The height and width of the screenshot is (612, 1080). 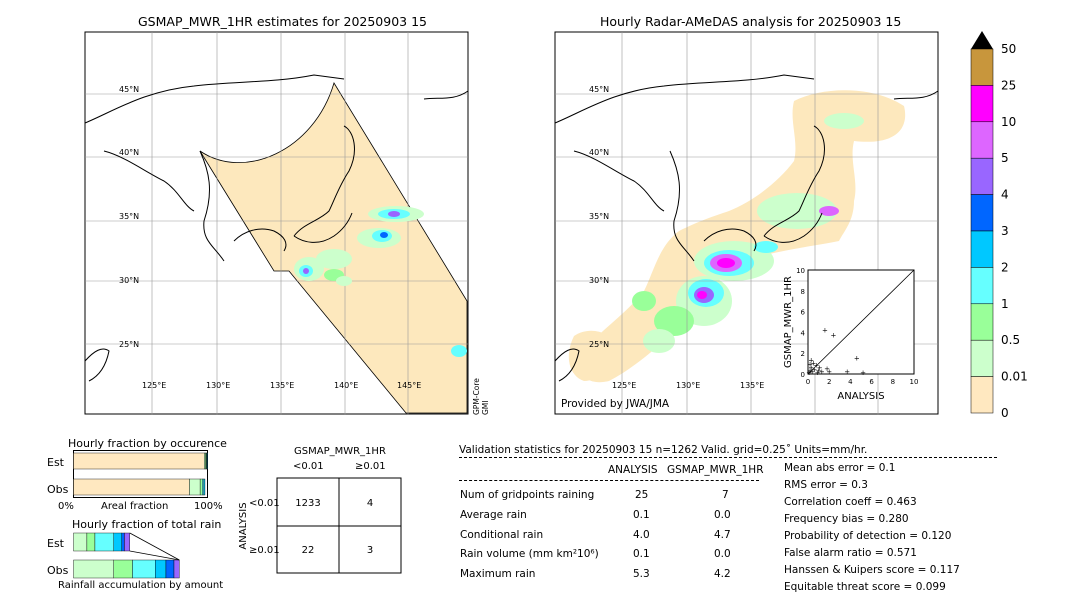 What do you see at coordinates (1010, 340) in the screenshot?
I see `colorbar-label-8: 0.5` at bounding box center [1010, 340].